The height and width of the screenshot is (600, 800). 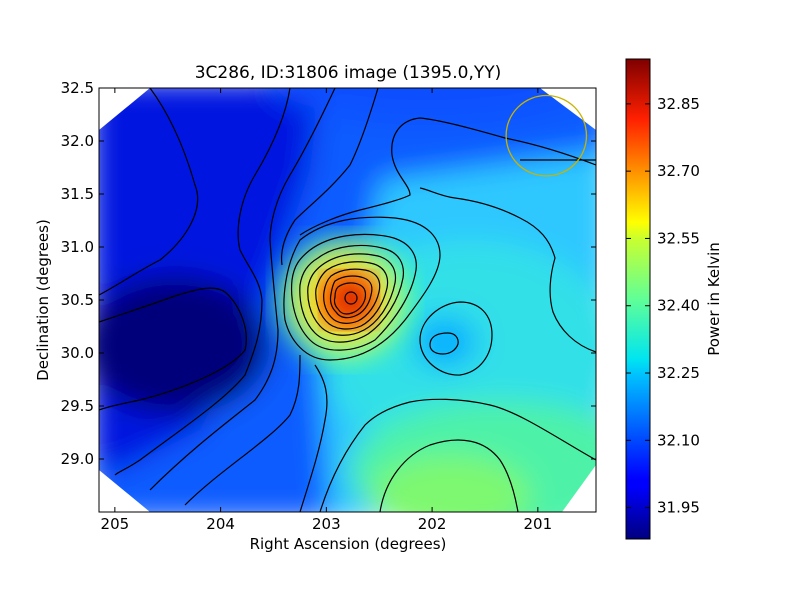 What do you see at coordinates (77, 300) in the screenshot?
I see `y-tick-label: 30.5` at bounding box center [77, 300].